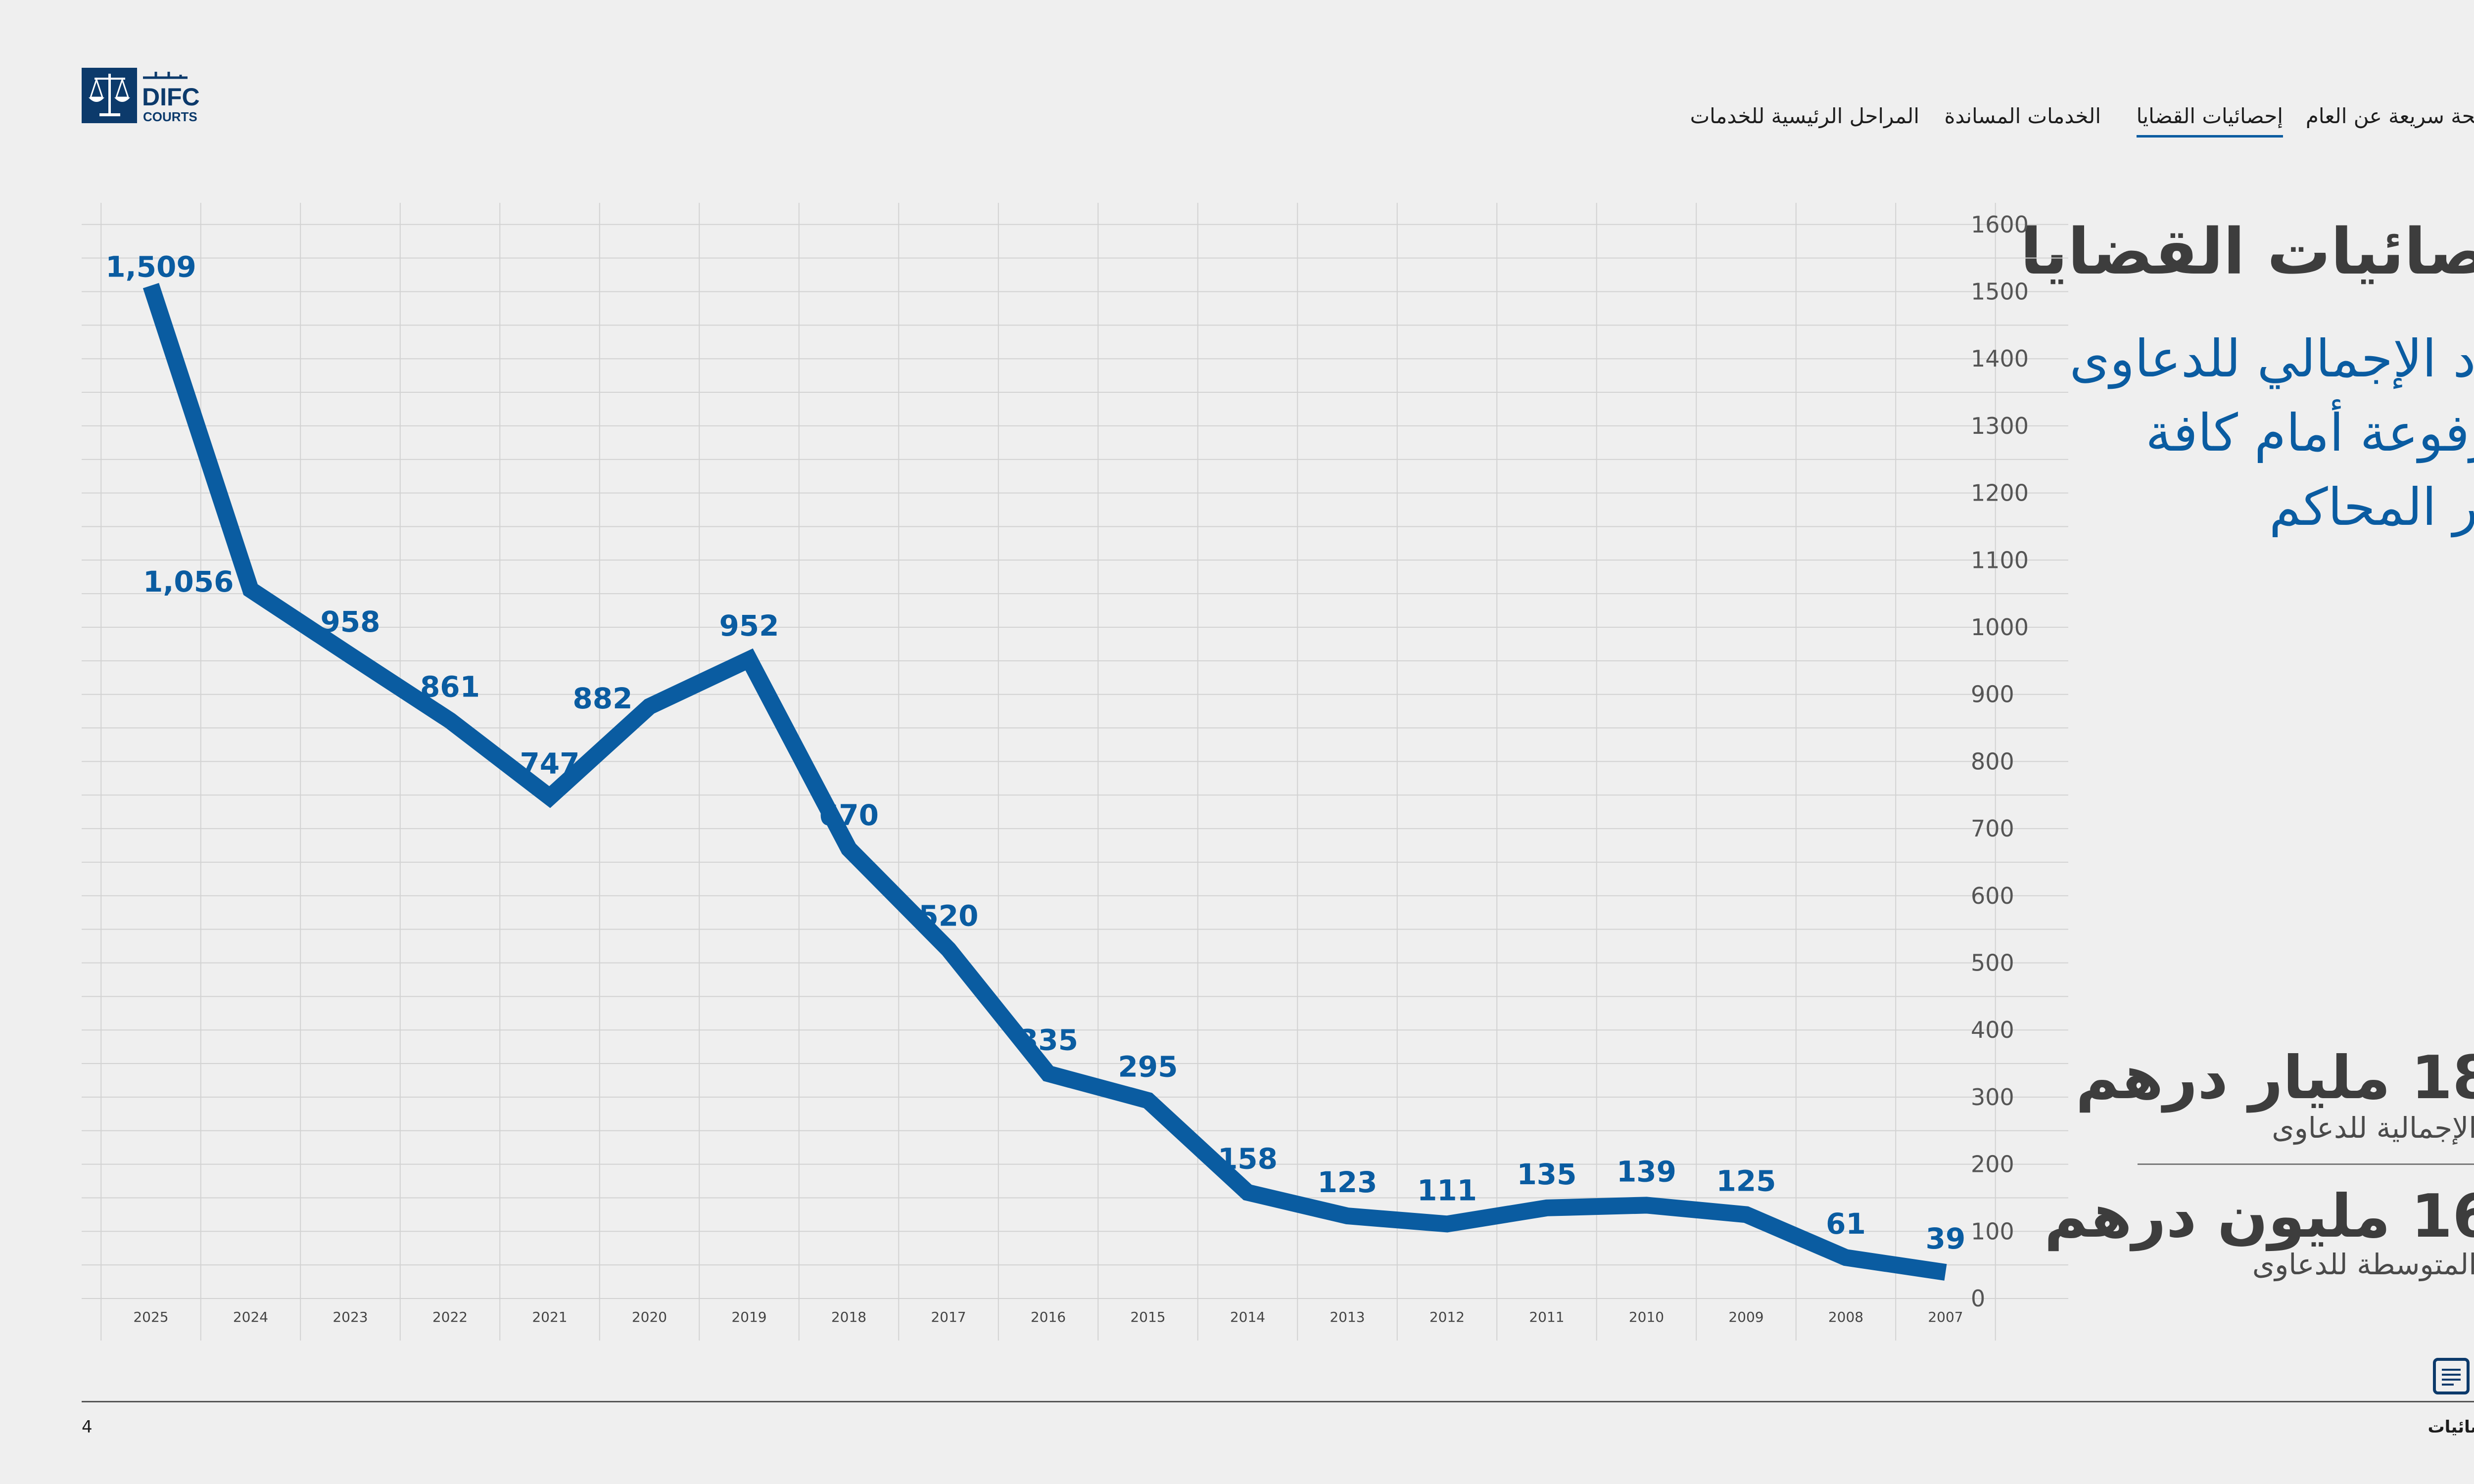  I want to click on x-tick-label: 2015, so click(1148, 1317).